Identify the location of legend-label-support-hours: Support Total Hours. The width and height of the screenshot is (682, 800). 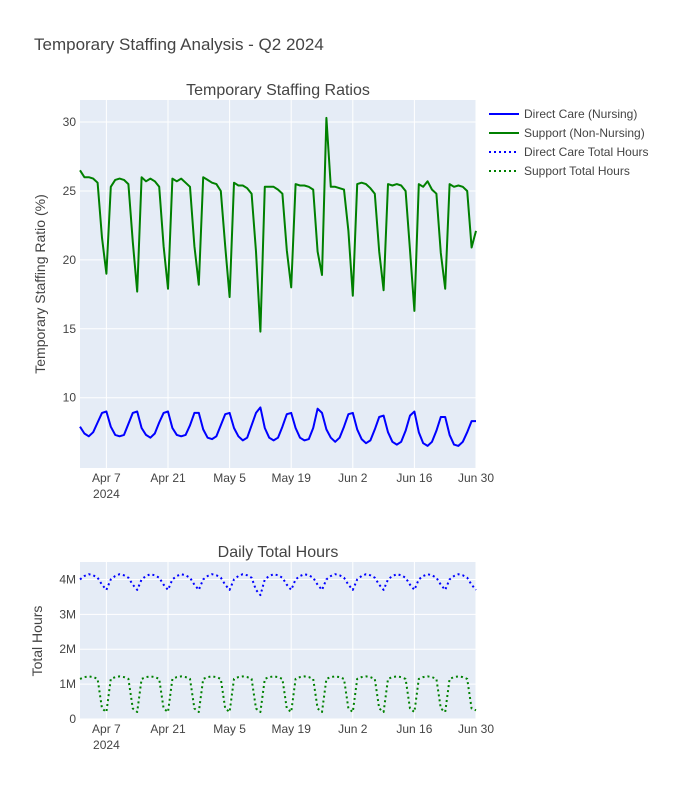
(577, 171).